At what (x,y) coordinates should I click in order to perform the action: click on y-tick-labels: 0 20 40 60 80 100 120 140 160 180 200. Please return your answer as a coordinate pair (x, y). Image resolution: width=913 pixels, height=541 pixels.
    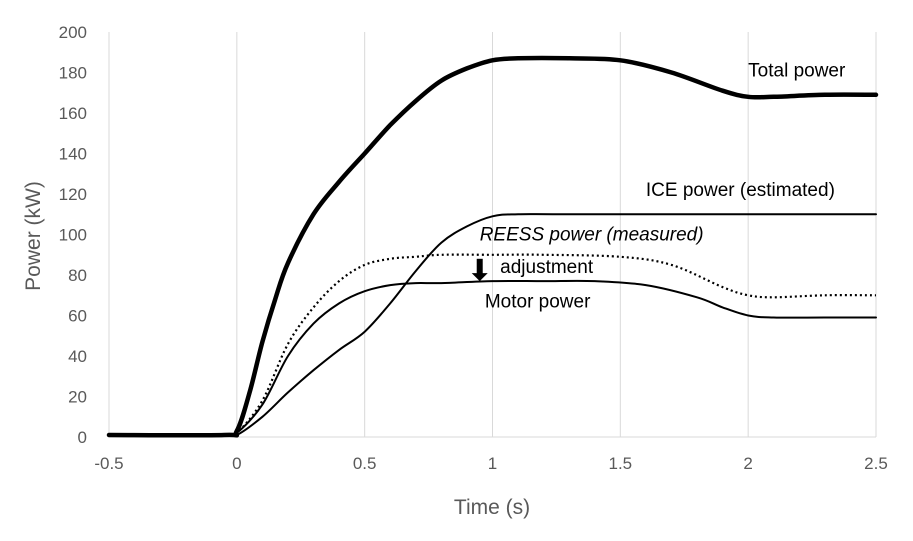
    Looking at the image, I should click on (73, 235).